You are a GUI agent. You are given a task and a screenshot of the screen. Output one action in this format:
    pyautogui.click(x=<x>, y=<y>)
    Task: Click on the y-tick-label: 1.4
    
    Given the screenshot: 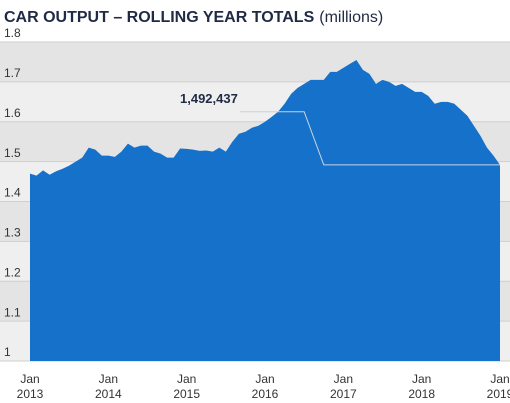 What is the action you would take?
    pyautogui.click(x=12, y=193)
    